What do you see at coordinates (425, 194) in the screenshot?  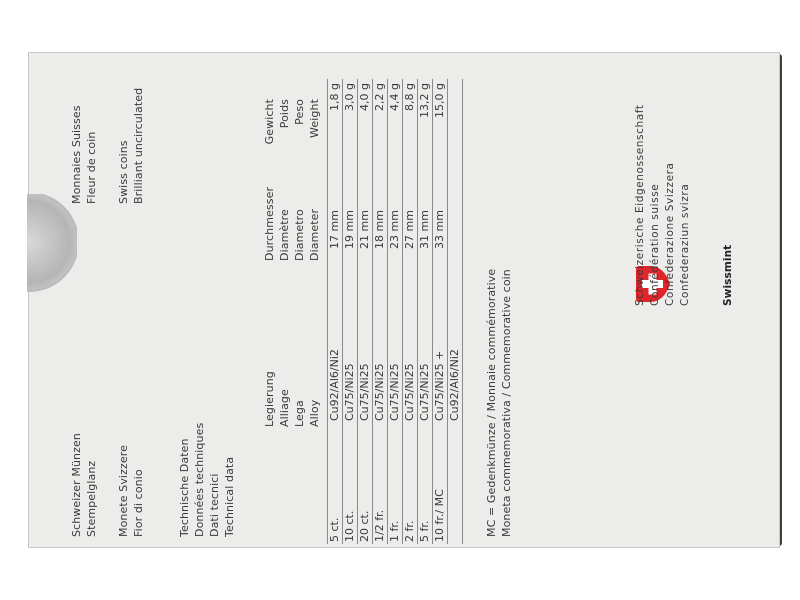 I see `cell-diameter: 31 mm` at bounding box center [425, 194].